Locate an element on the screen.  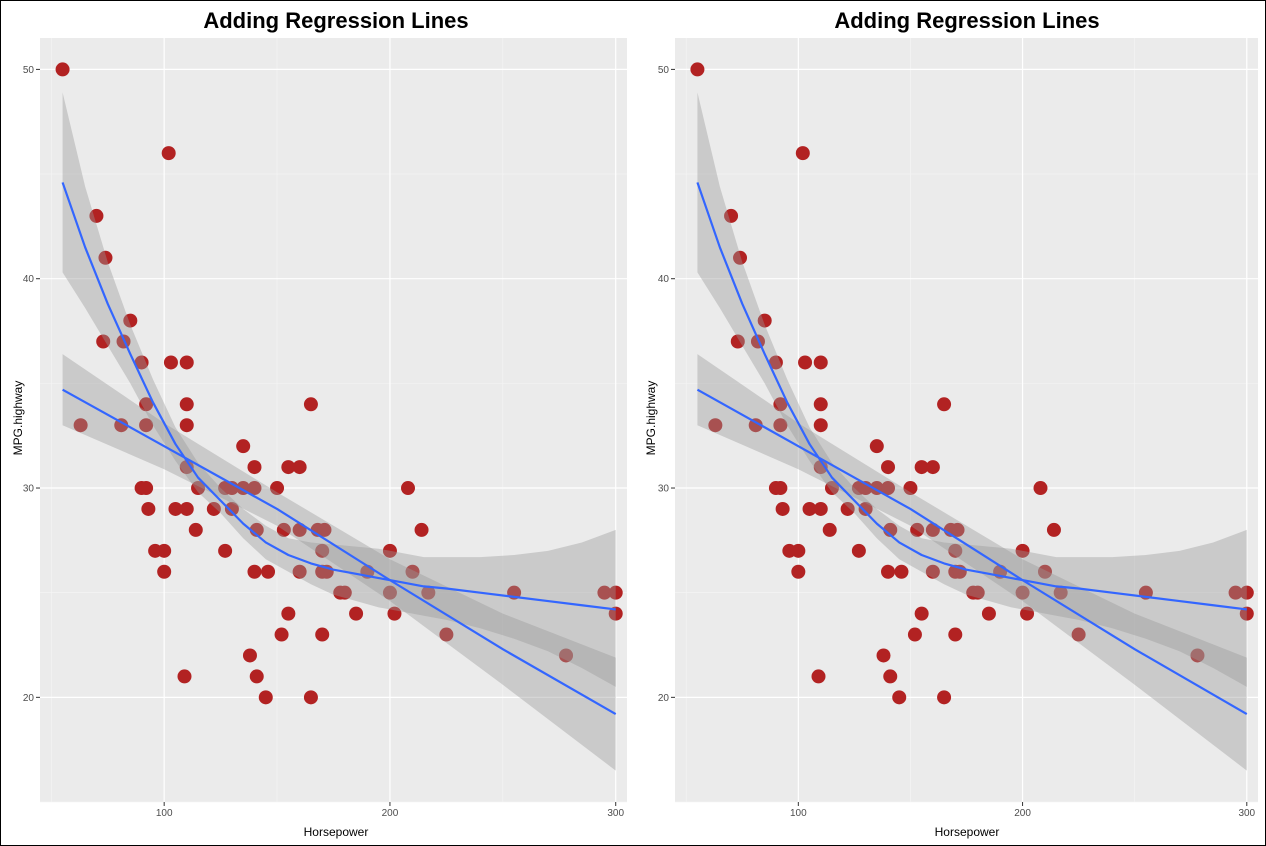
x-axis-label: Horsepower is located at coordinates (336, 832).